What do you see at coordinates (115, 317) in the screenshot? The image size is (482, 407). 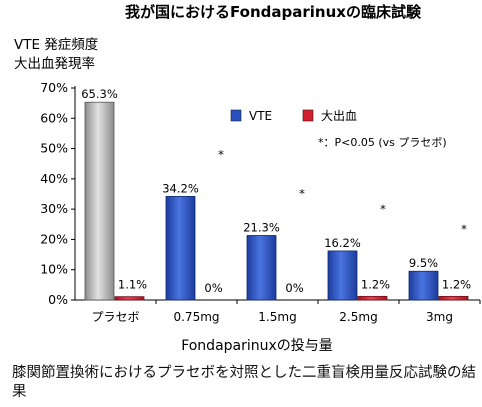 I see `x-tick-label: プラセボ` at bounding box center [115, 317].